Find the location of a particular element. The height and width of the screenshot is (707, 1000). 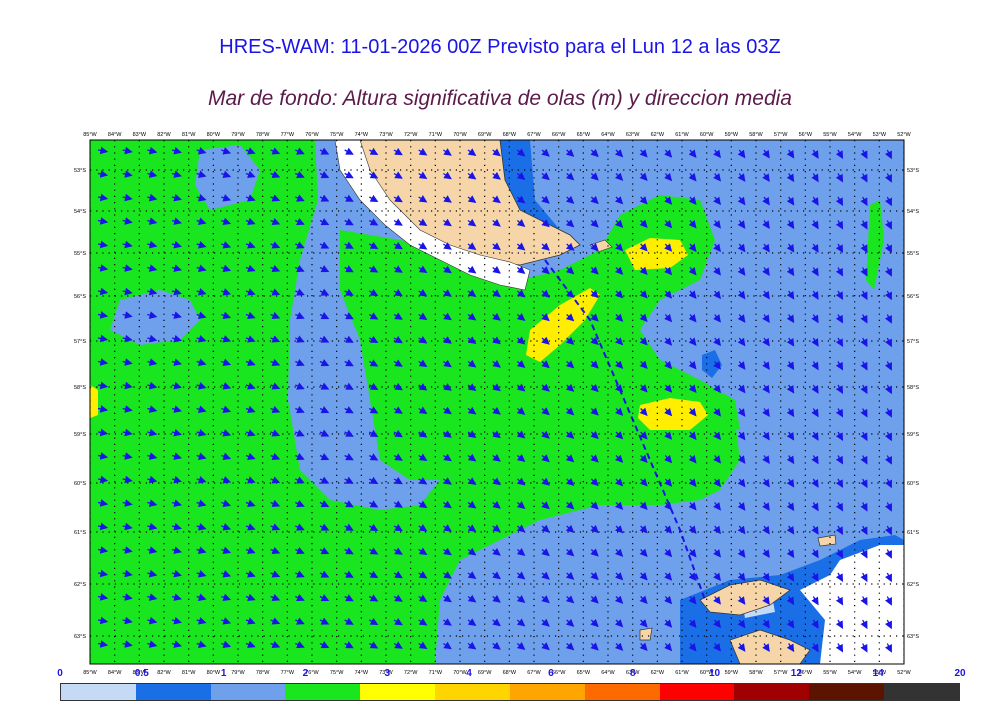

lon-label-top: 56°W is located at coordinates (806, 135).